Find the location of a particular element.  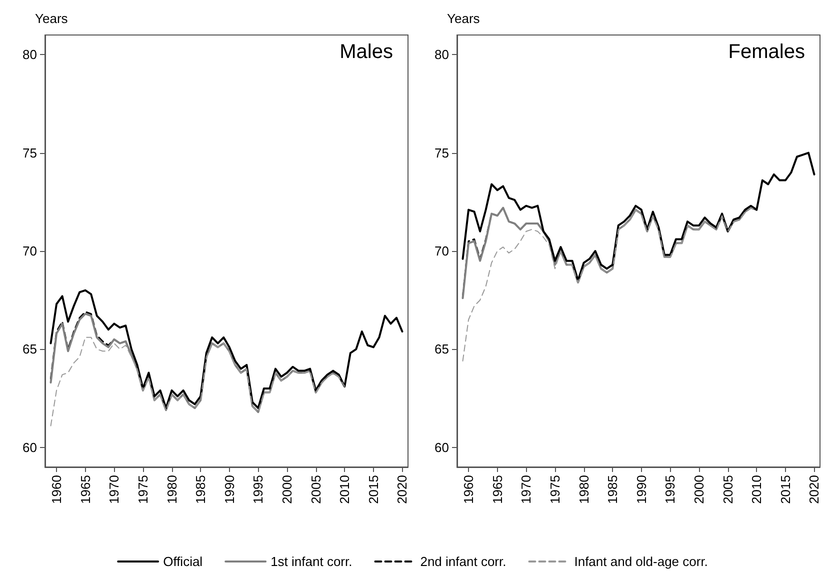

legend-label: Official is located at coordinates (183, 561).